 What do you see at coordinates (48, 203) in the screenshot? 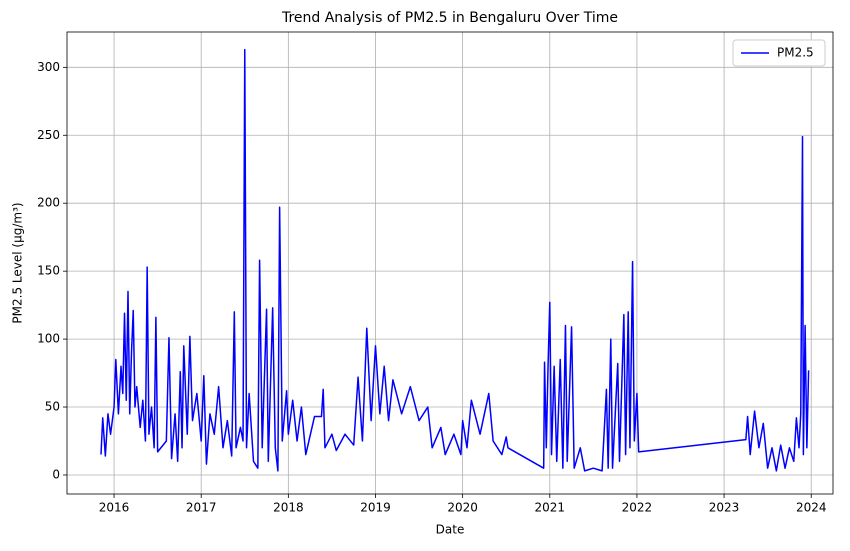
I see `y-tick-label: 200` at bounding box center [48, 203].